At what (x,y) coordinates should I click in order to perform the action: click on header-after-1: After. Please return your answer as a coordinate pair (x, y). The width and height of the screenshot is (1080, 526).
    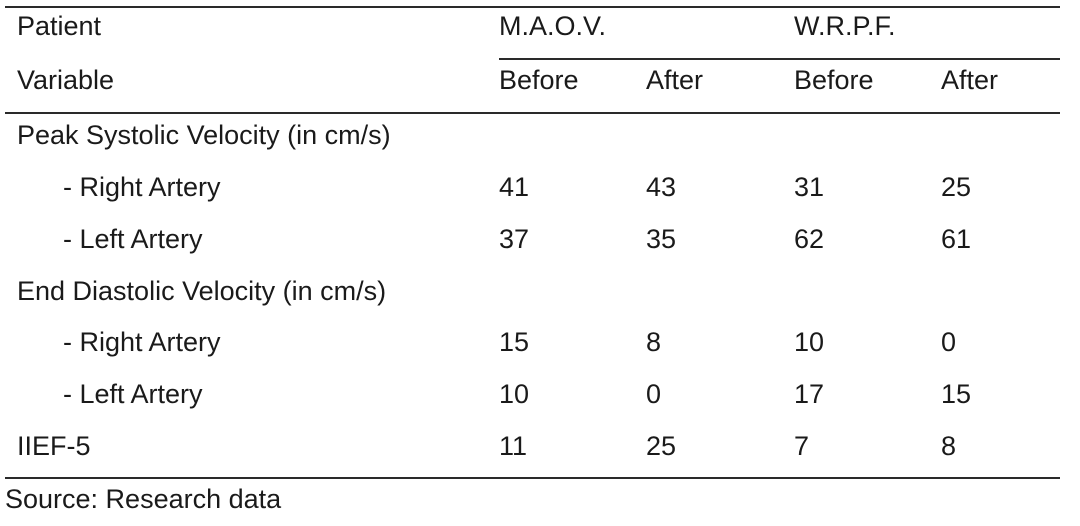
    Looking at the image, I should click on (675, 80).